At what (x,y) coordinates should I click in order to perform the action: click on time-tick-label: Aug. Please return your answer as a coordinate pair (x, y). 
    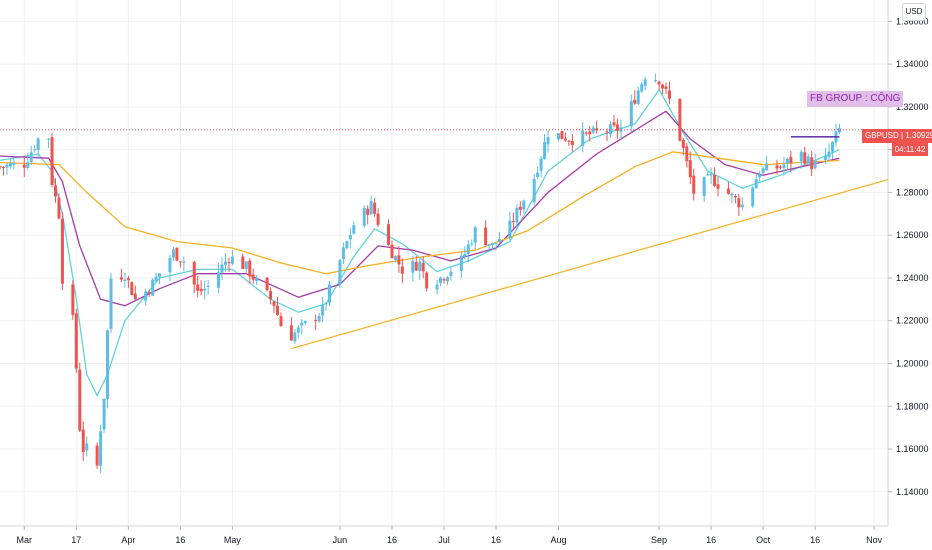
    Looking at the image, I should click on (558, 540).